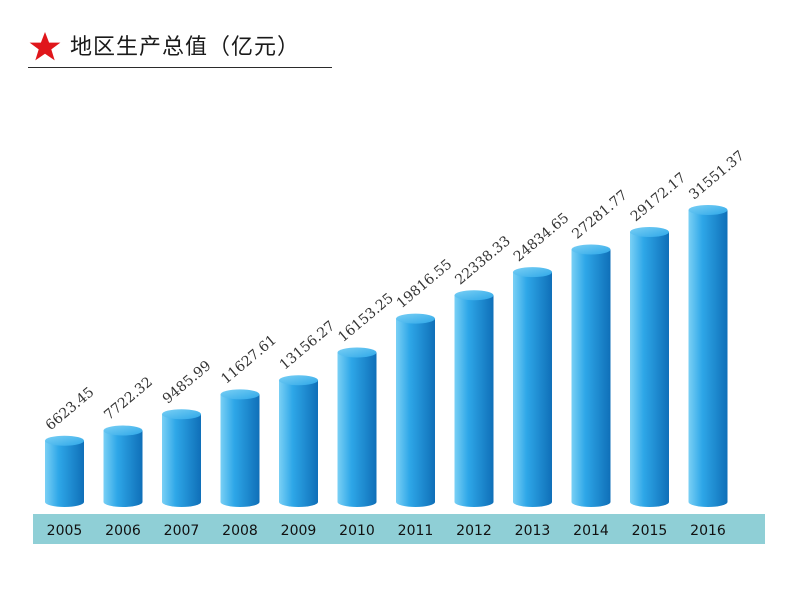 The height and width of the screenshot is (597, 800). What do you see at coordinates (474, 531) in the screenshot?
I see `x-tick-label: 2012` at bounding box center [474, 531].